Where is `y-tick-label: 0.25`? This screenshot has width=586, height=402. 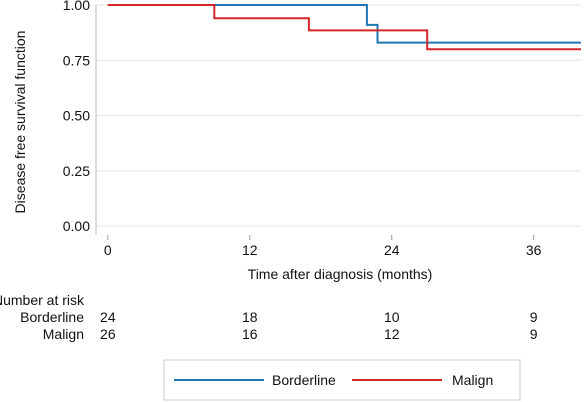 y-tick-label: 0.25 is located at coordinates (76, 171).